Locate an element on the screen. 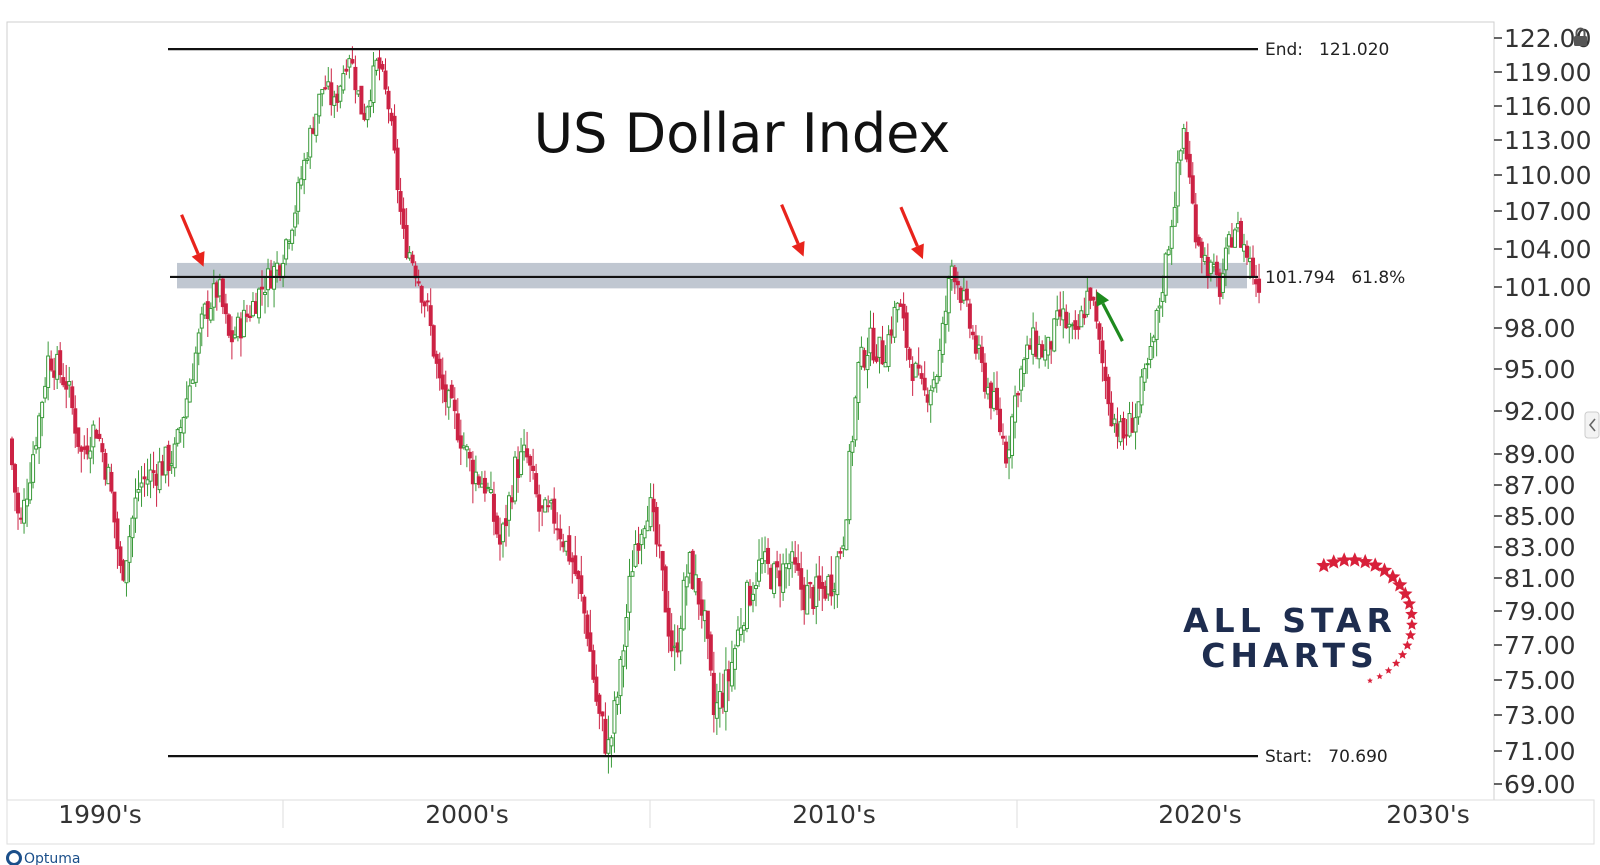 The image size is (1600, 865). lock-icon is located at coordinates (1580, 37).